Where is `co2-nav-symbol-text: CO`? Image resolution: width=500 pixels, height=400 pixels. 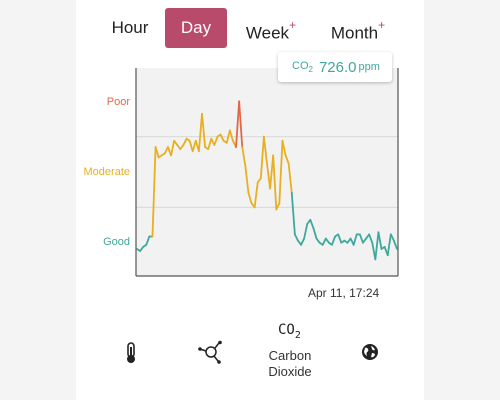 co2-nav-symbol-text: CO is located at coordinates (286, 330).